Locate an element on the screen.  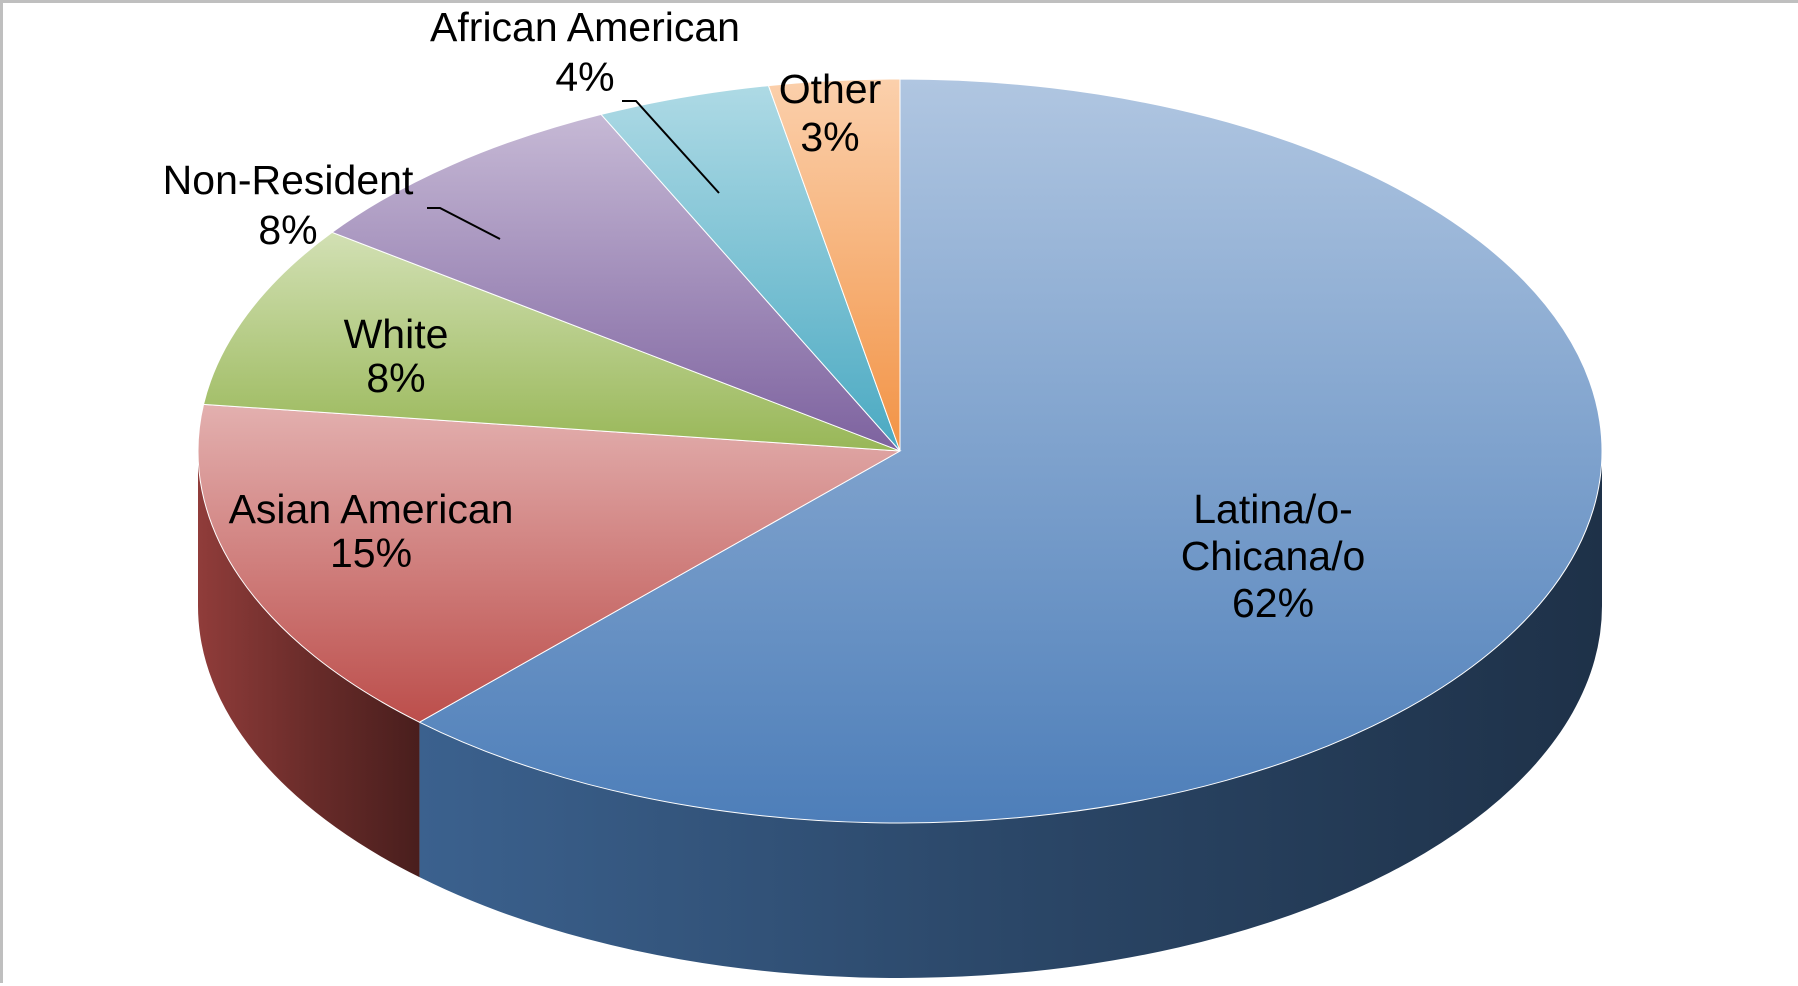
data-label-3: Non-Resident 8% is located at coordinates (288, 205).